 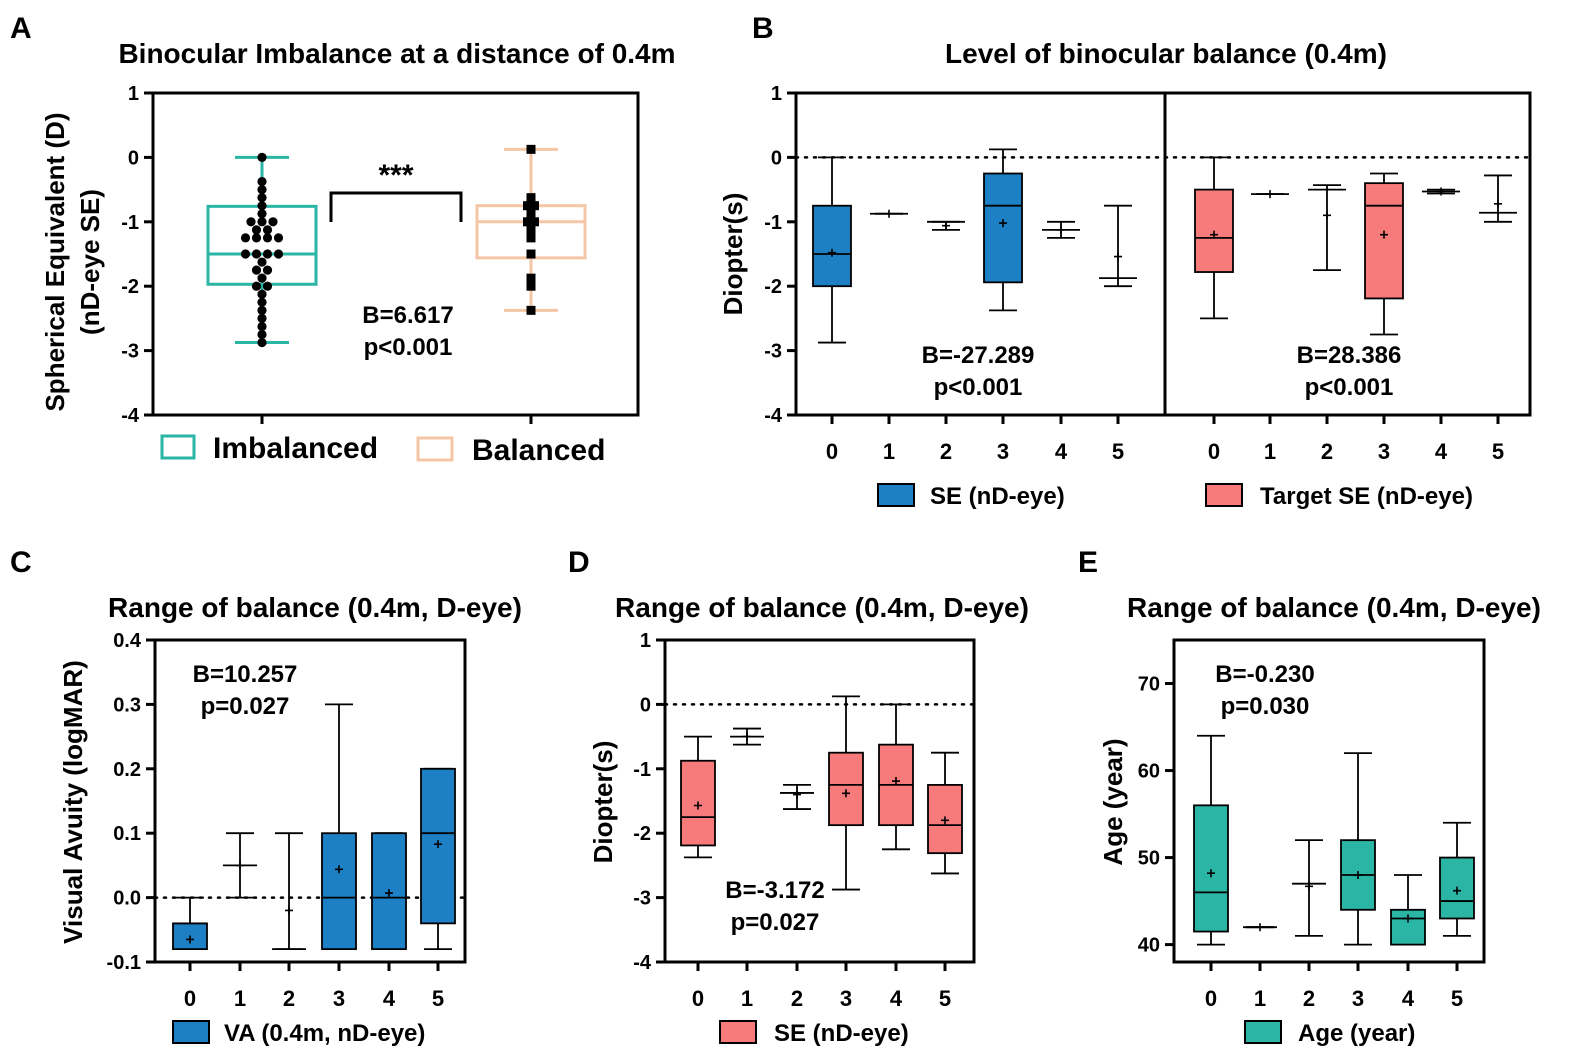 I want to click on panel-b-se-cat-2-mean-marker, so click(x=946, y=225).